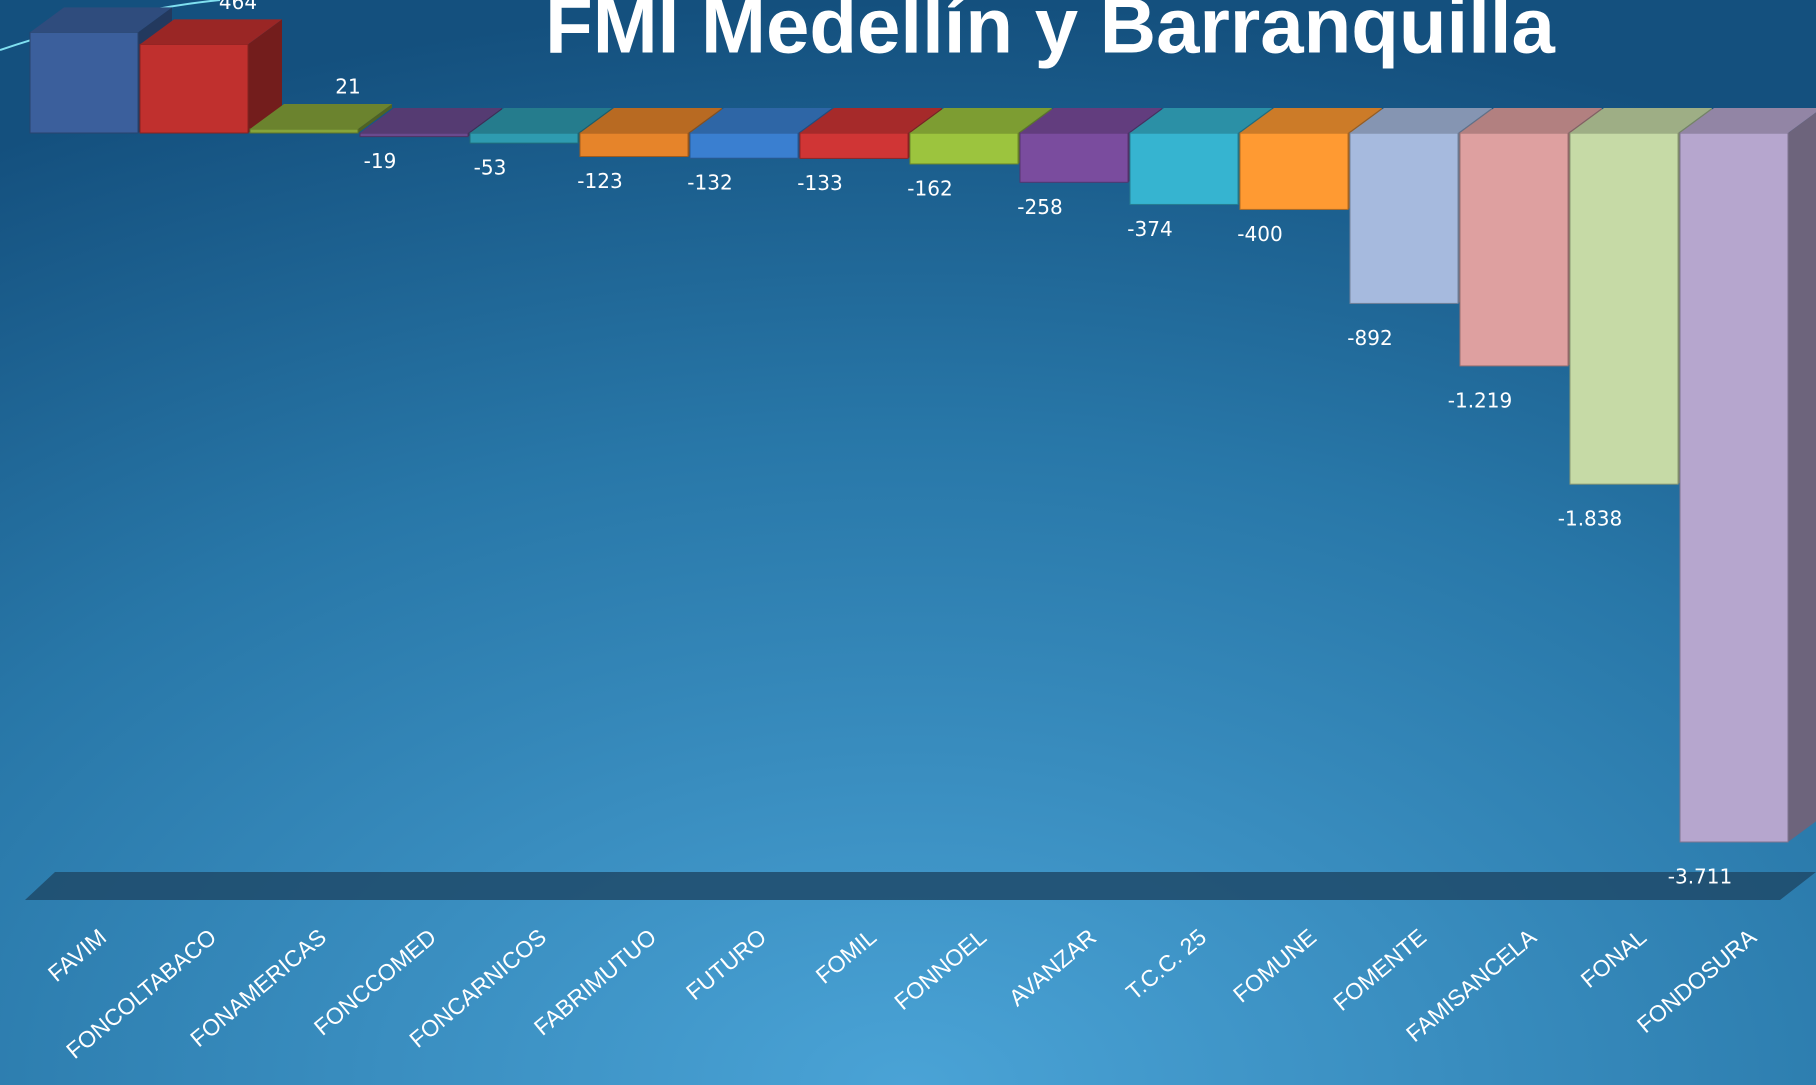  I want to click on value-label: -400, so click(1259, 234).